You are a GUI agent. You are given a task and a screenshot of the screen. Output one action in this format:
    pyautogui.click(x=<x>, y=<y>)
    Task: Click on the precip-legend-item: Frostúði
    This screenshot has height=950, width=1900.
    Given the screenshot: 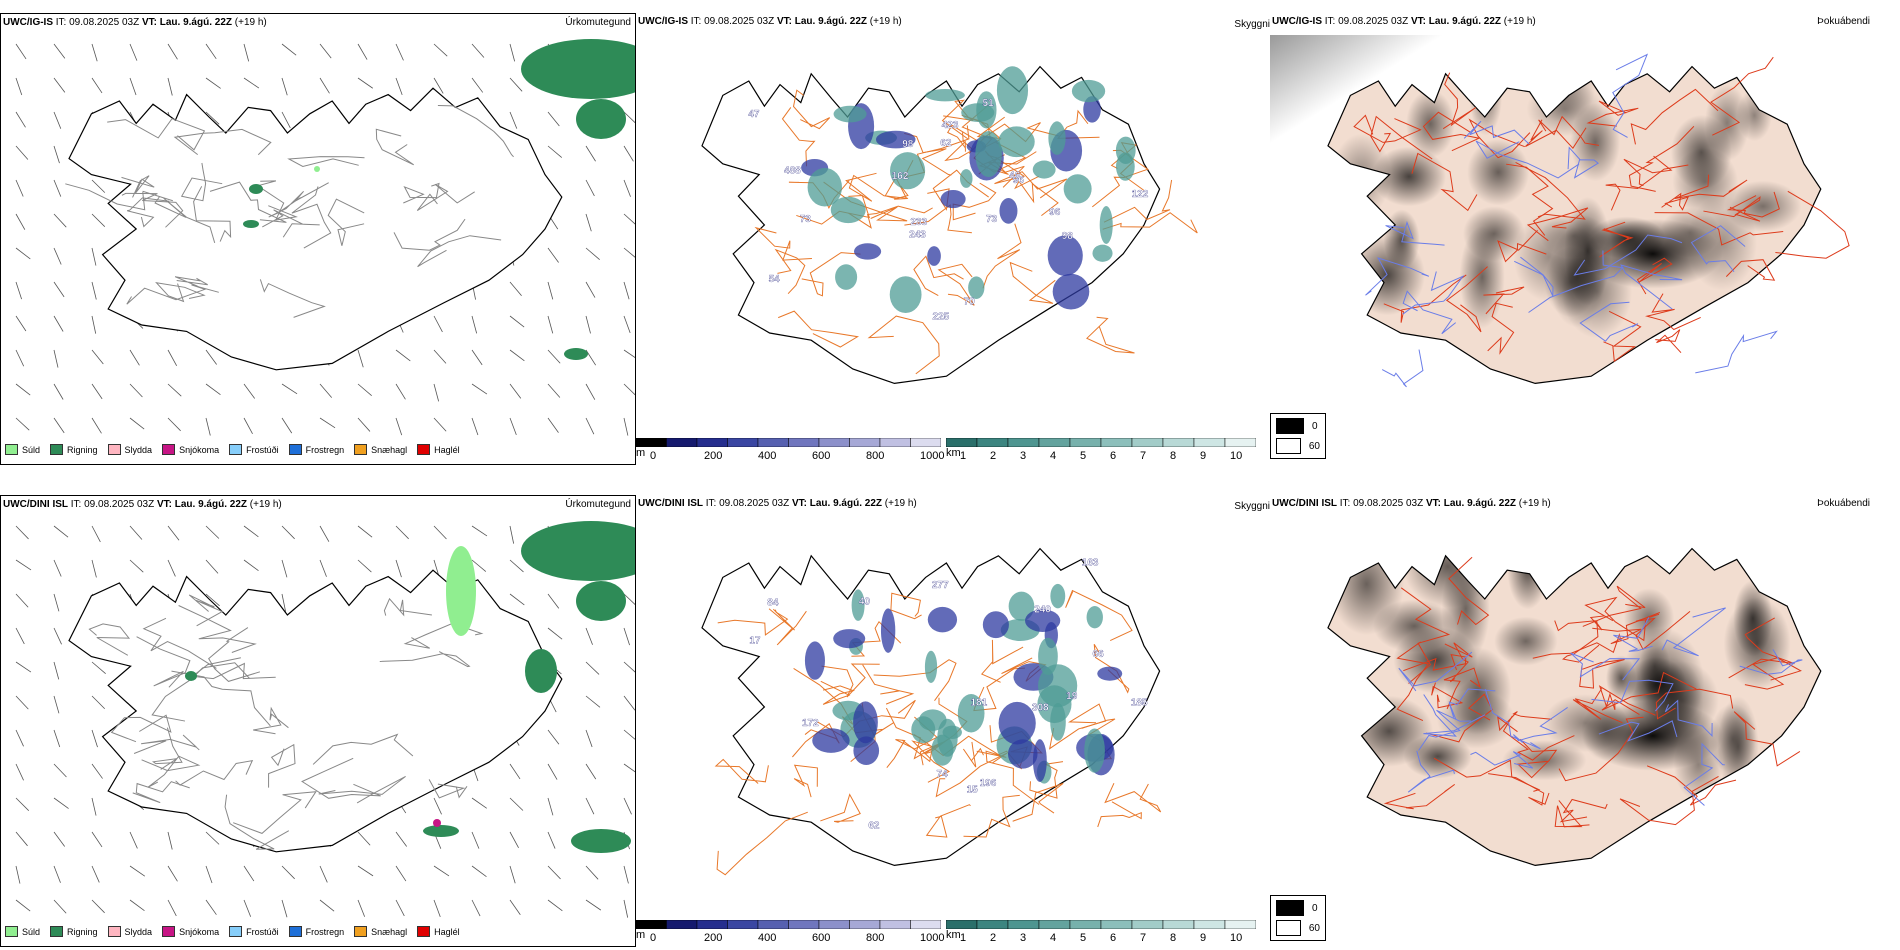 What is the action you would take?
    pyautogui.click(x=254, y=931)
    